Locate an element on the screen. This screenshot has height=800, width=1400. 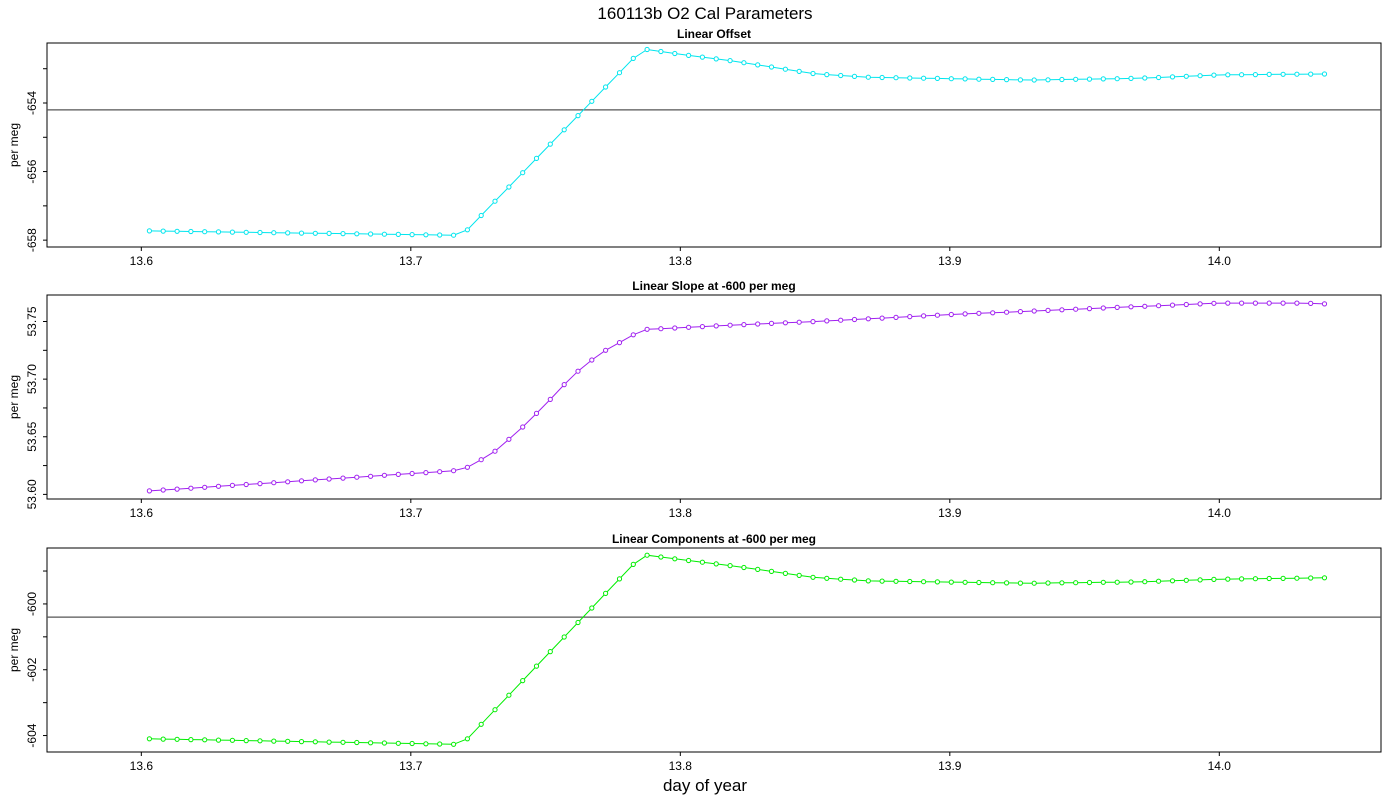
y-tick-label: -656 is located at coordinates (32, 171).